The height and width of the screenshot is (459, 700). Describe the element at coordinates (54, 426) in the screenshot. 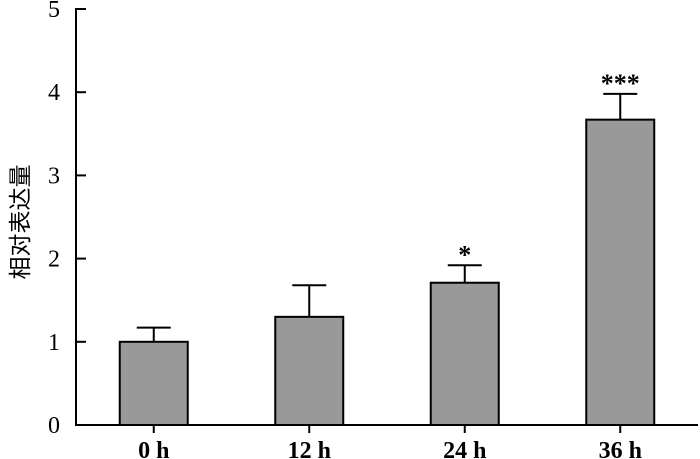

I see `y-tick-label: 0` at that location.